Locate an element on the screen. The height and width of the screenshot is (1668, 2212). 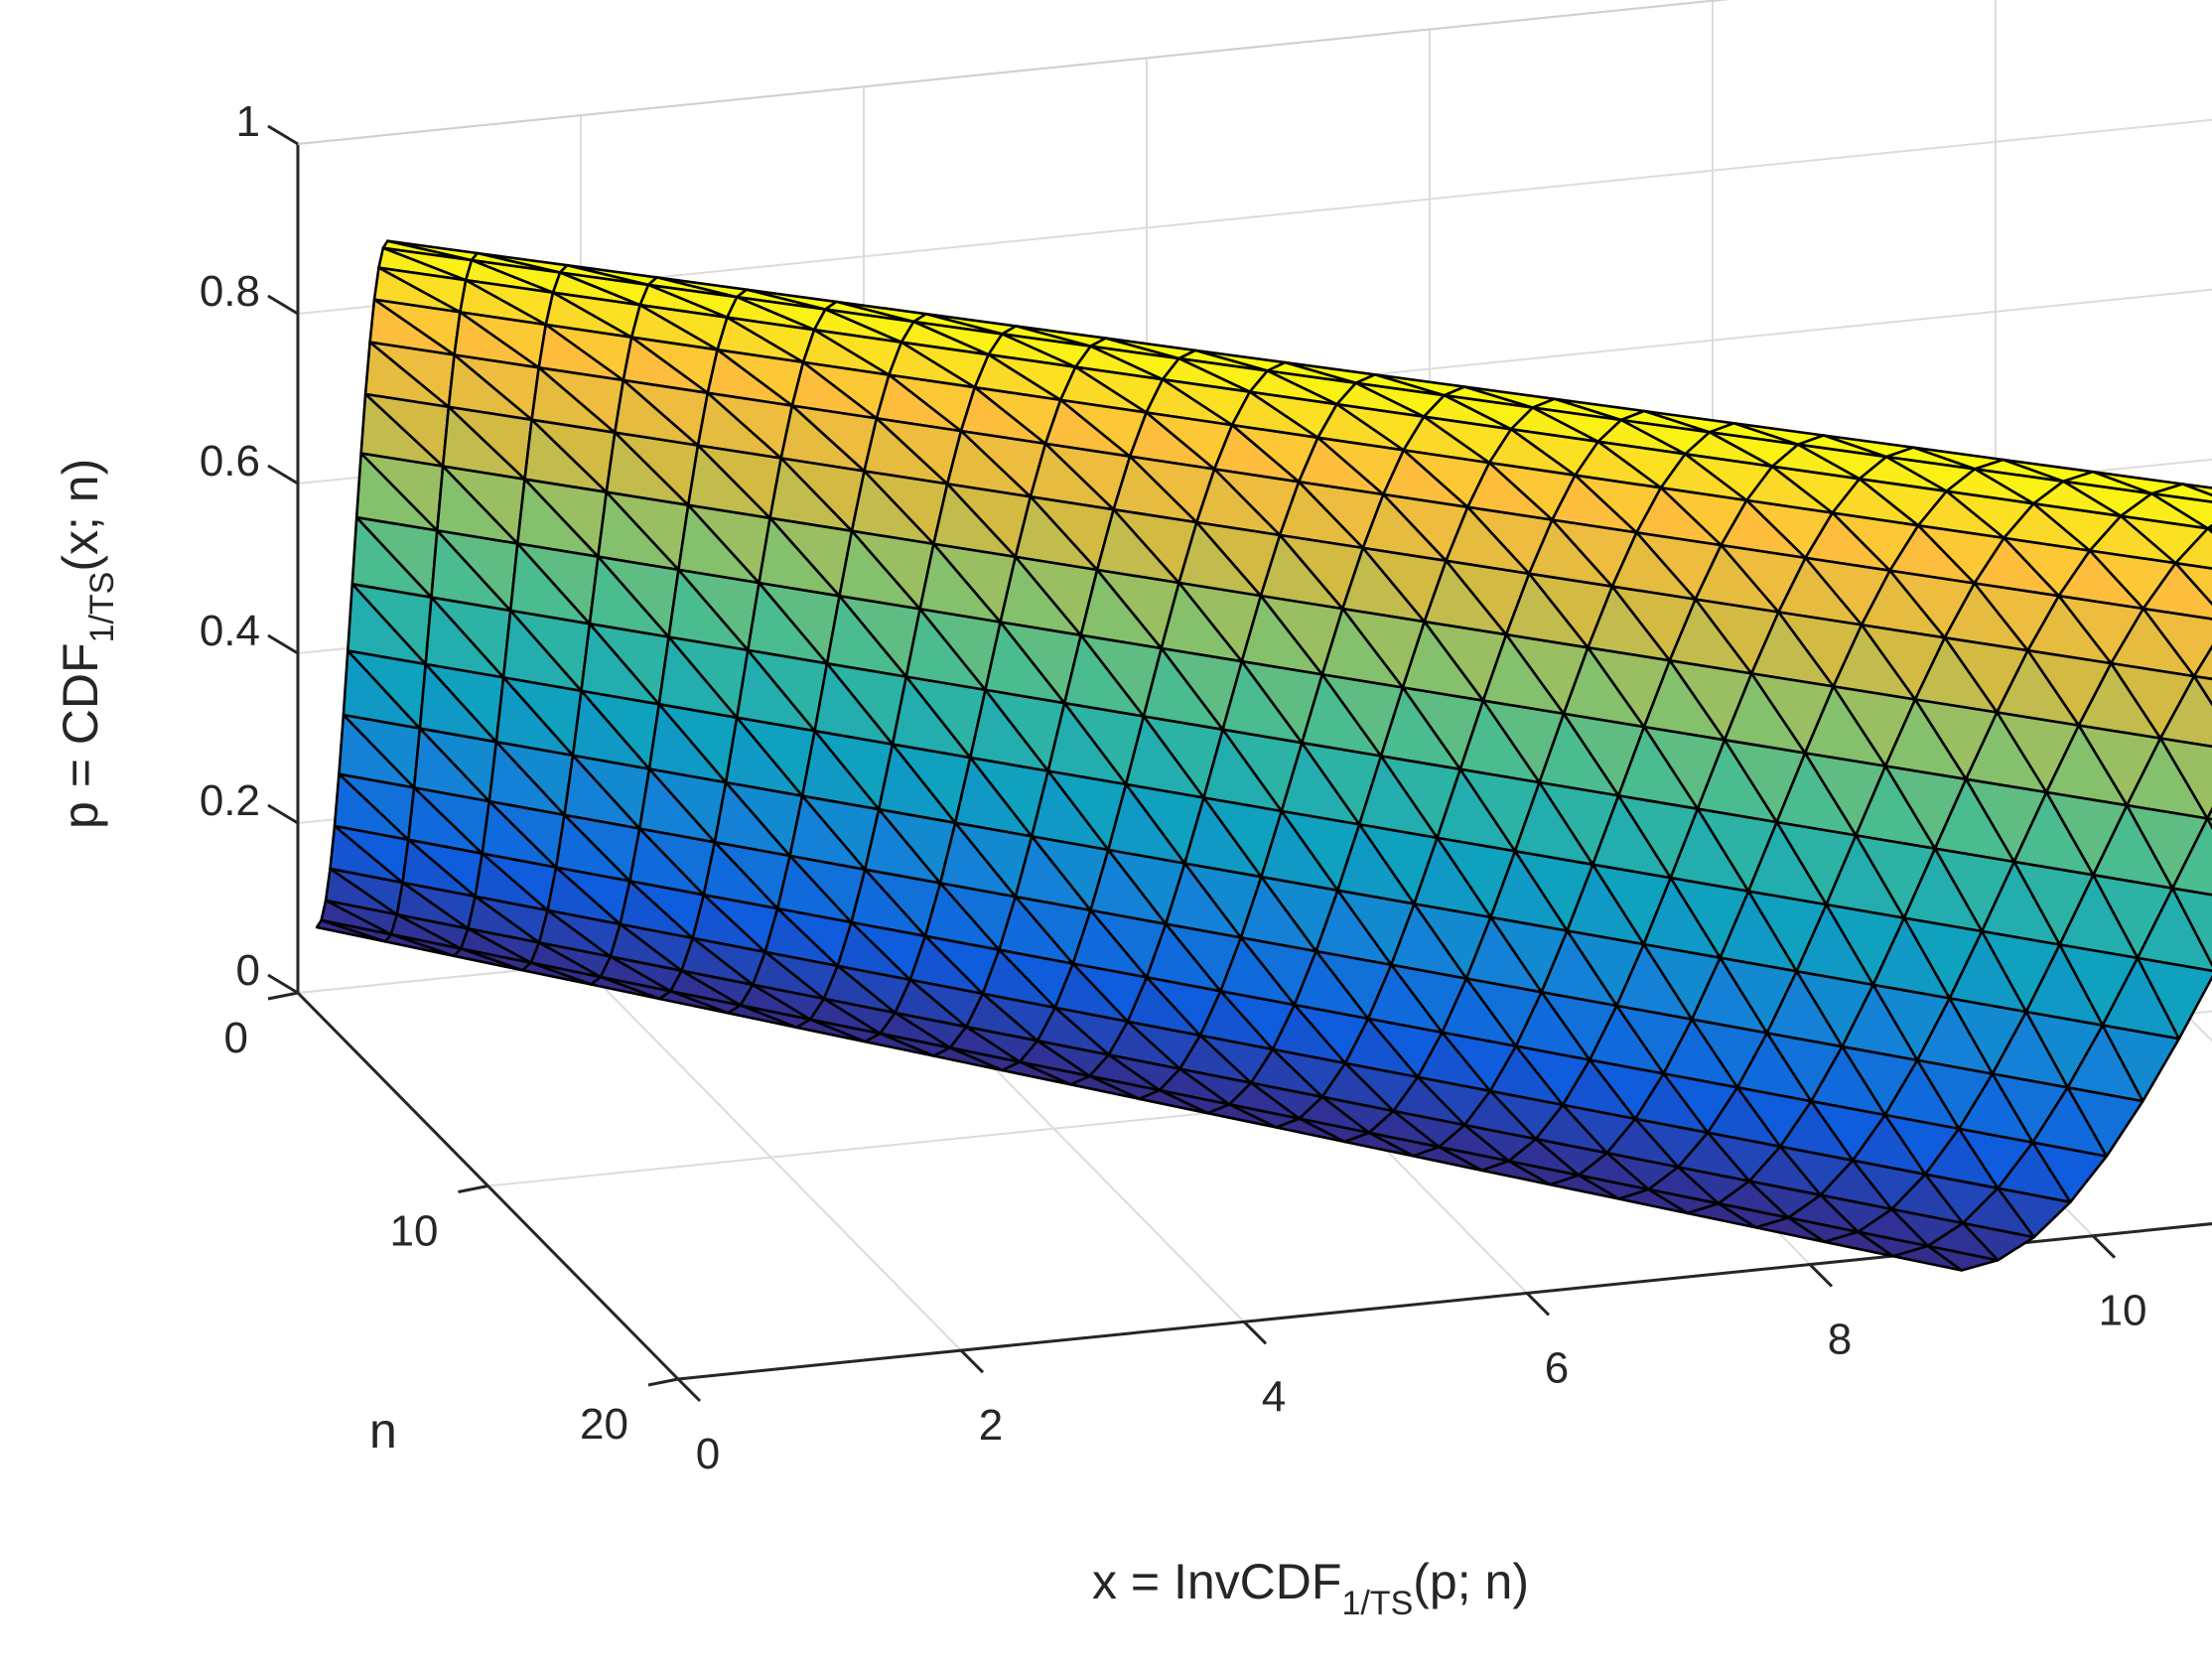
z-tick-label: 0.4 is located at coordinates (230, 631).